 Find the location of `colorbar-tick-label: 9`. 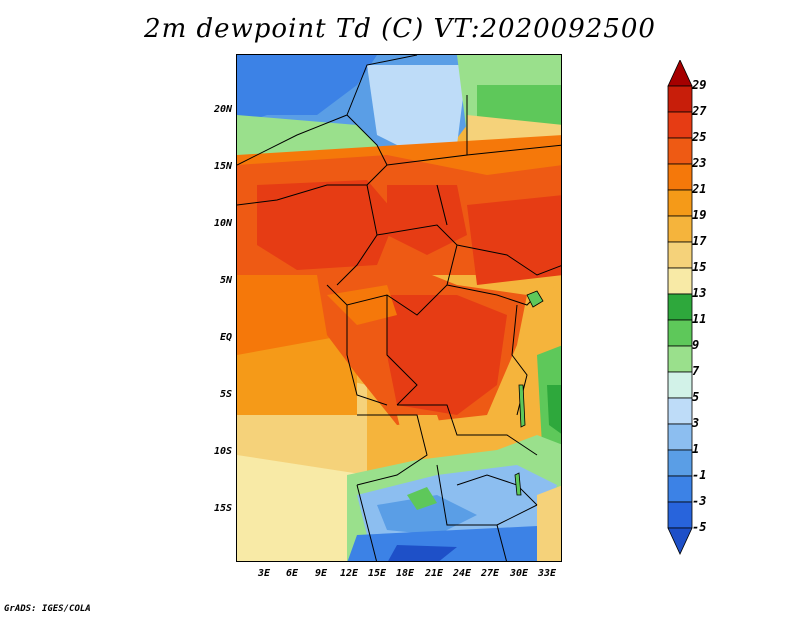

colorbar-tick-label: 9 is located at coordinates (696, 345).